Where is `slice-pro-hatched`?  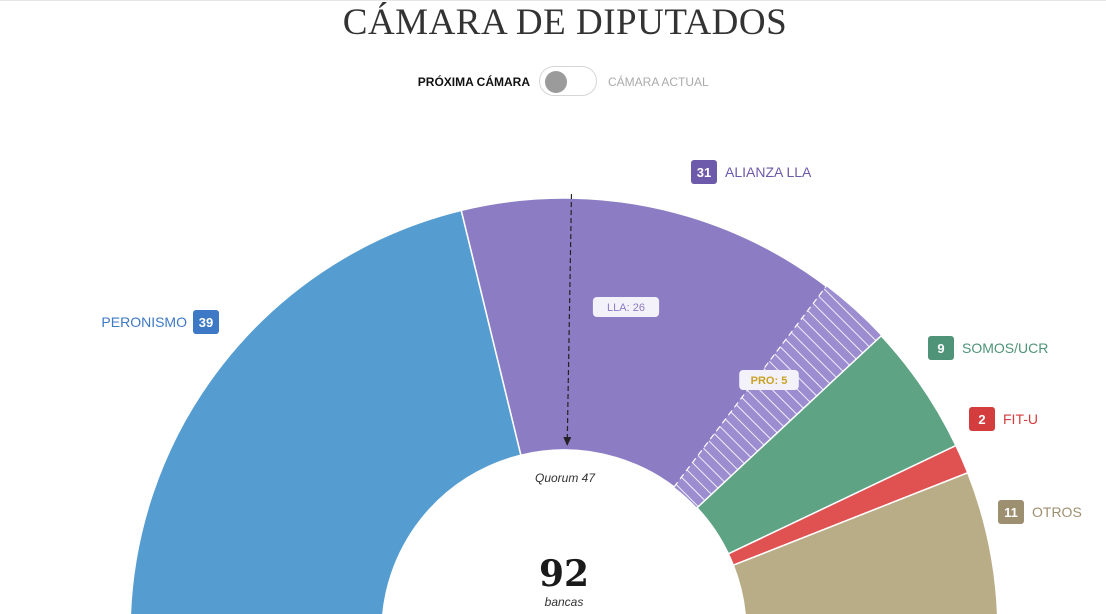
slice-pro-hatched is located at coordinates (777, 397).